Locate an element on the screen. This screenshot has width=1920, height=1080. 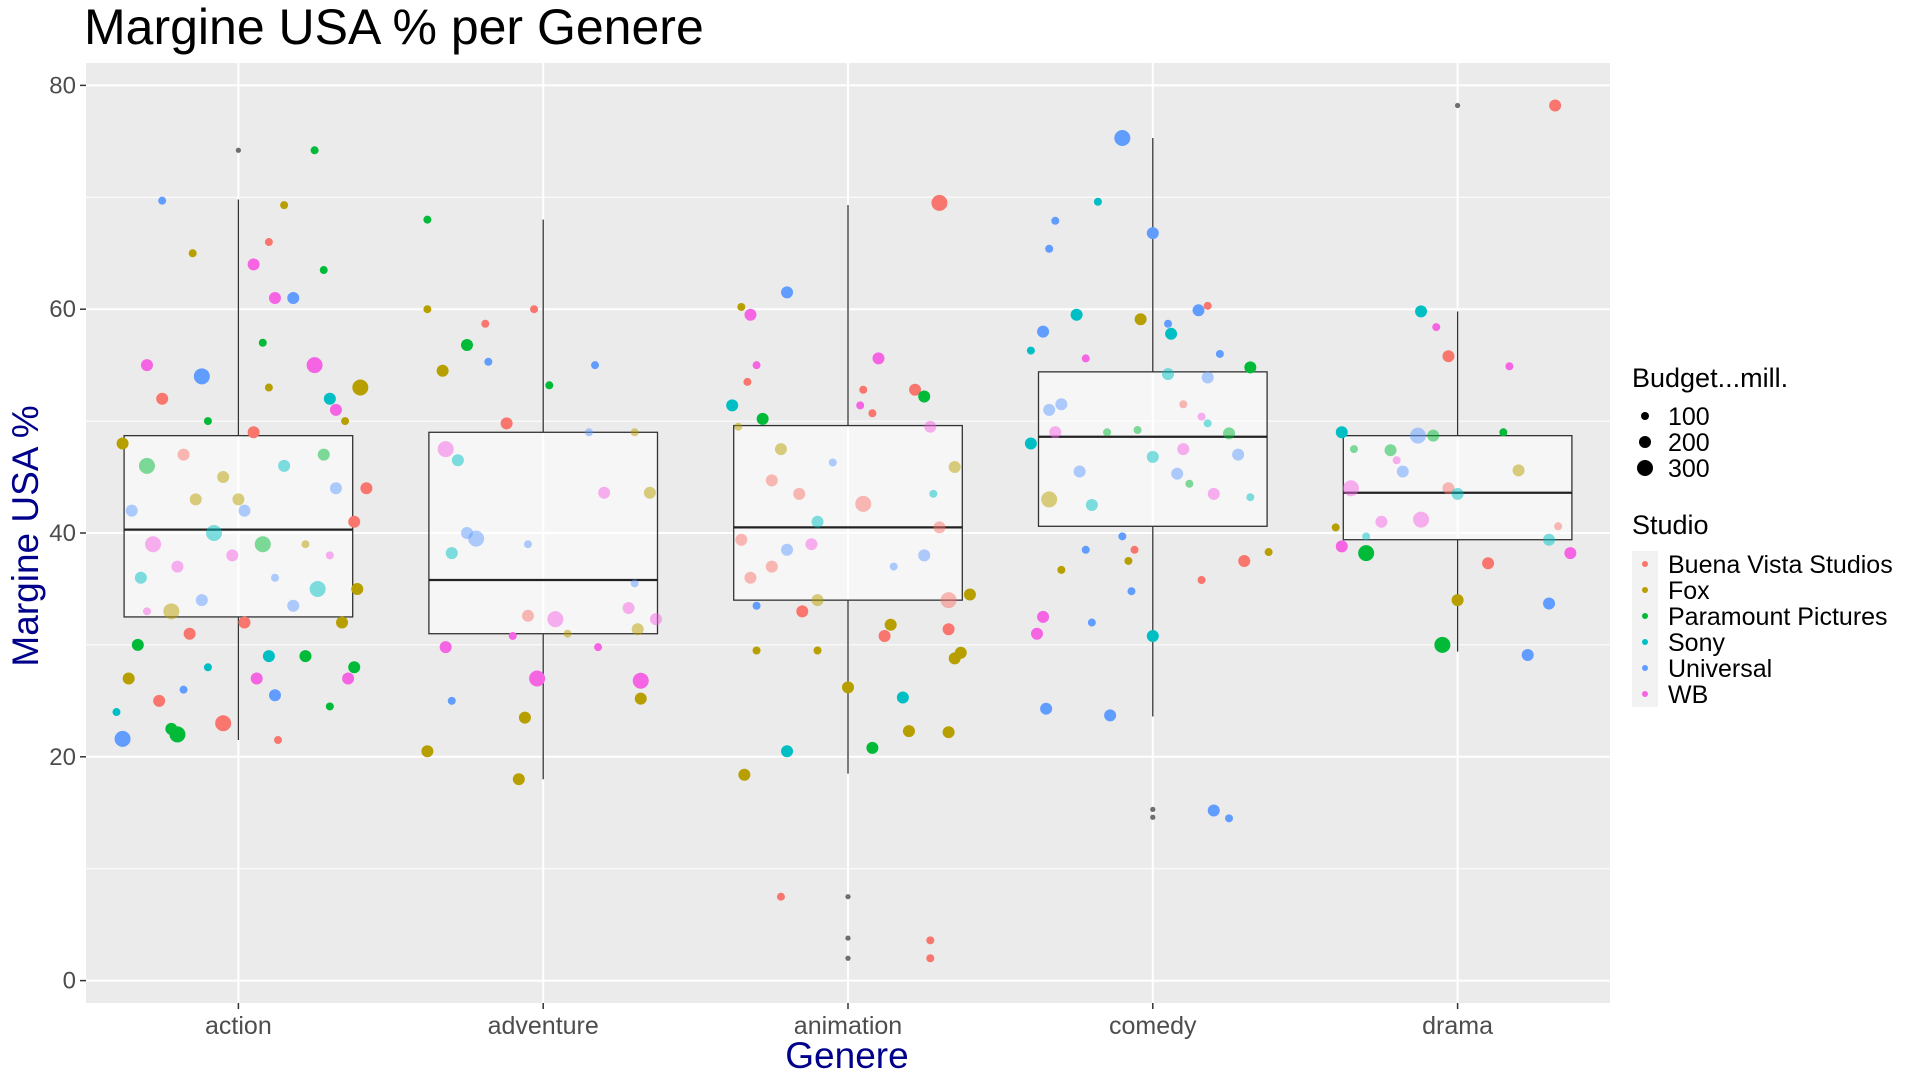
y-tick-label: 20 is located at coordinates (62, 757).